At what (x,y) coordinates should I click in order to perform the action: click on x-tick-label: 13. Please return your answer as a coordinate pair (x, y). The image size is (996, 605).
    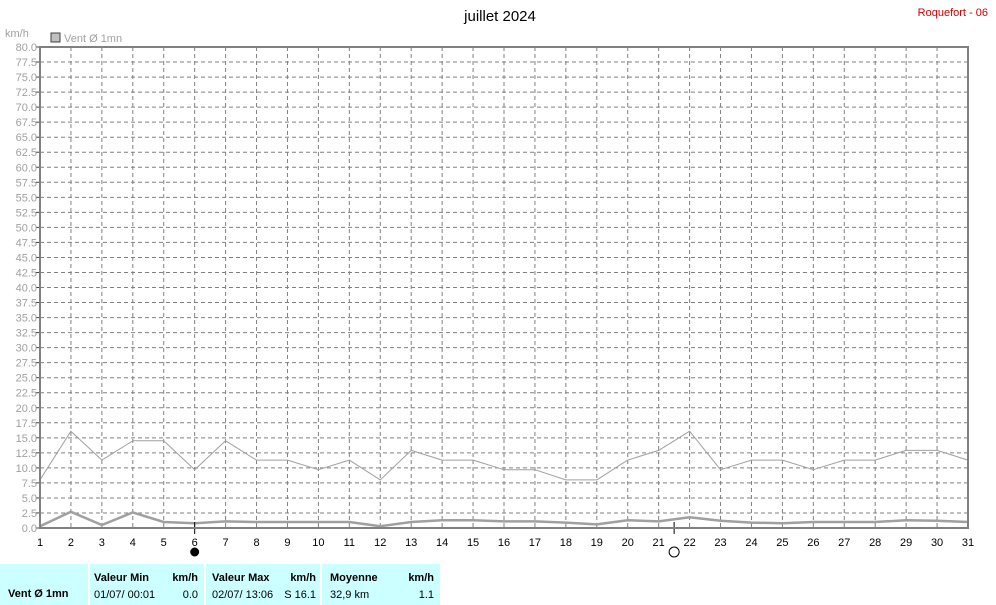
    Looking at the image, I should click on (411, 543).